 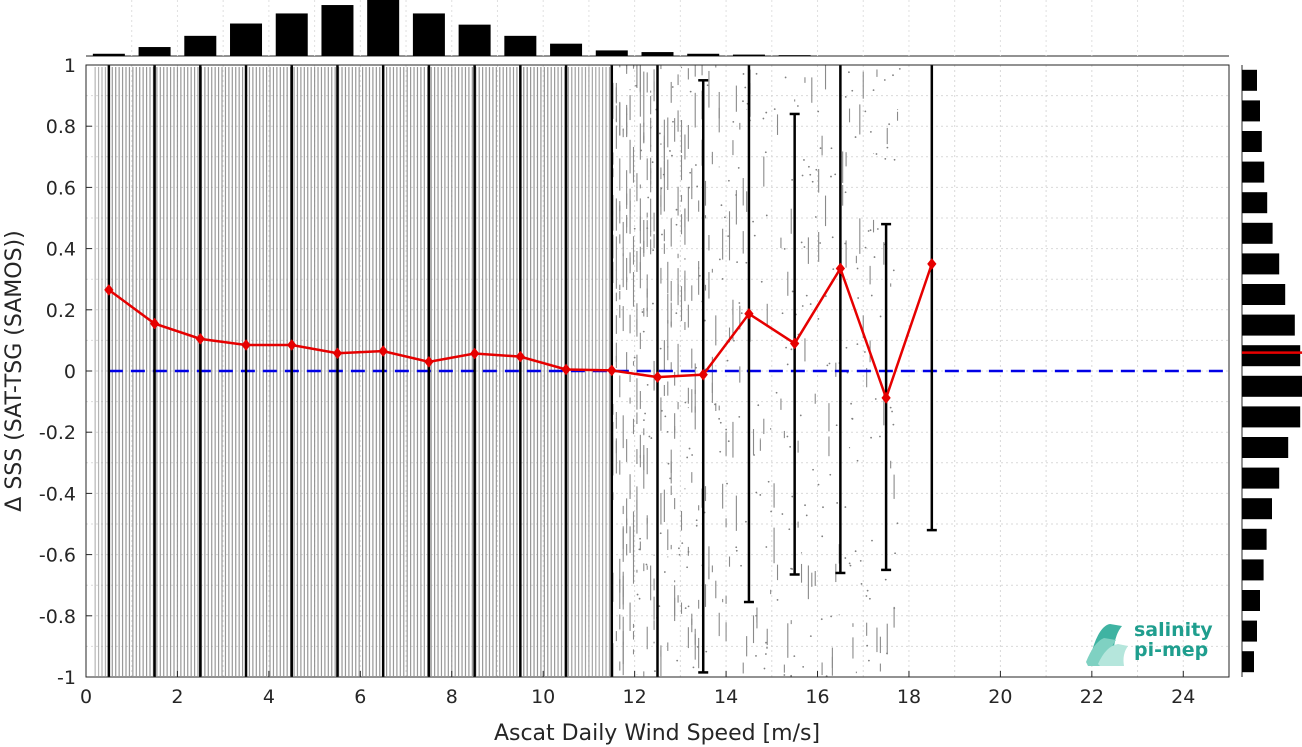 I want to click on y-tick-label: -0.2, so click(x=57, y=433).